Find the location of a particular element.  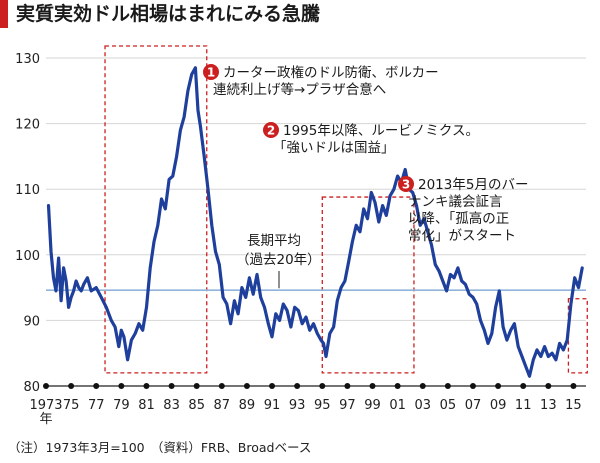

annotation-2-badge is located at coordinates (271, 130).